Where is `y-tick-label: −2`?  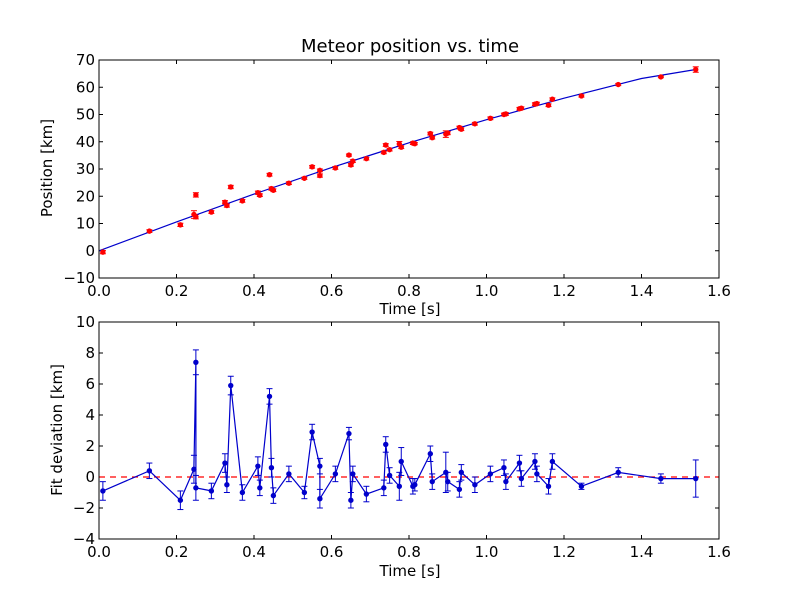 y-tick-label: −2 is located at coordinates (84, 508).